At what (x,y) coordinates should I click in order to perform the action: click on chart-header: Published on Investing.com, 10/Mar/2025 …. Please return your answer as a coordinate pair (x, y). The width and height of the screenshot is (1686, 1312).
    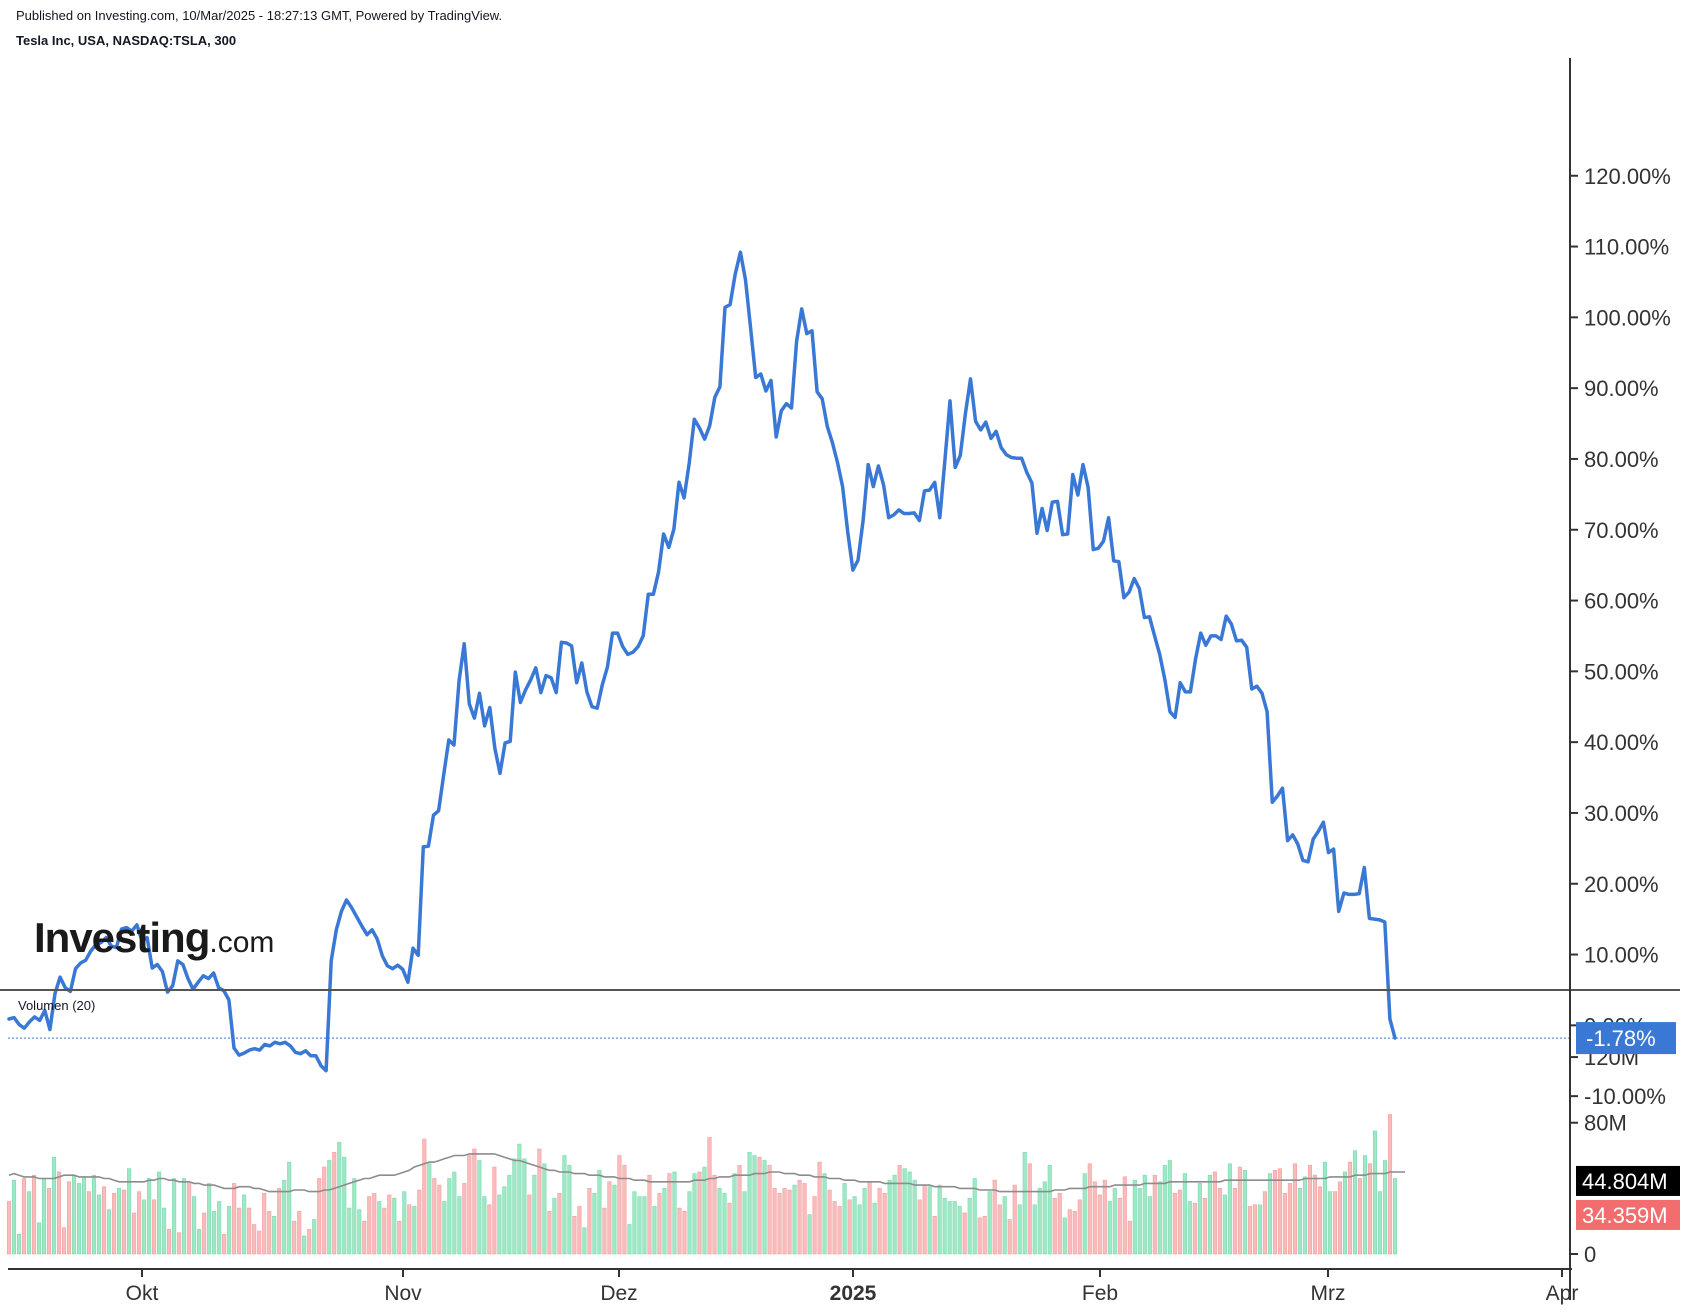
    Looking at the image, I should click on (259, 28).